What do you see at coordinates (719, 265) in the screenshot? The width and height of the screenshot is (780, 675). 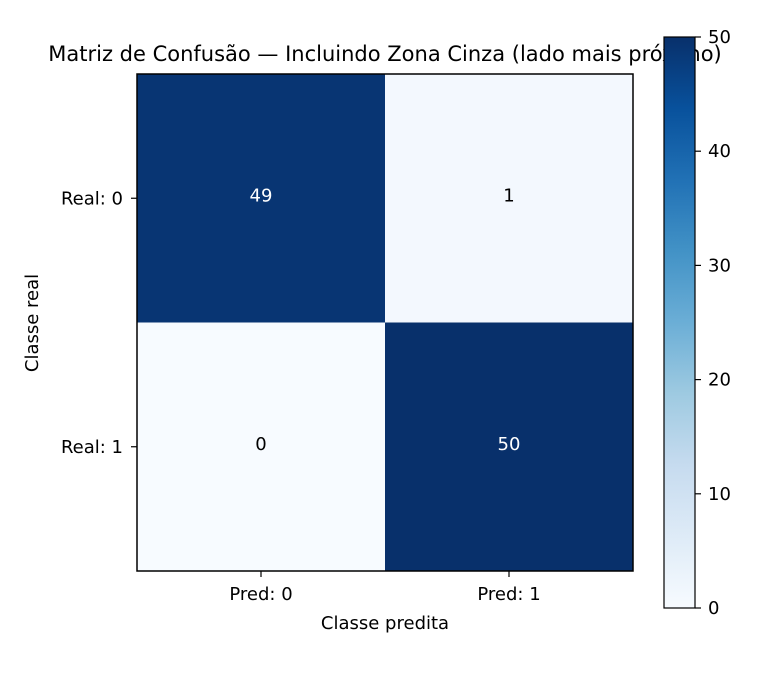 I see `colorbar-tick-label: 30` at bounding box center [719, 265].